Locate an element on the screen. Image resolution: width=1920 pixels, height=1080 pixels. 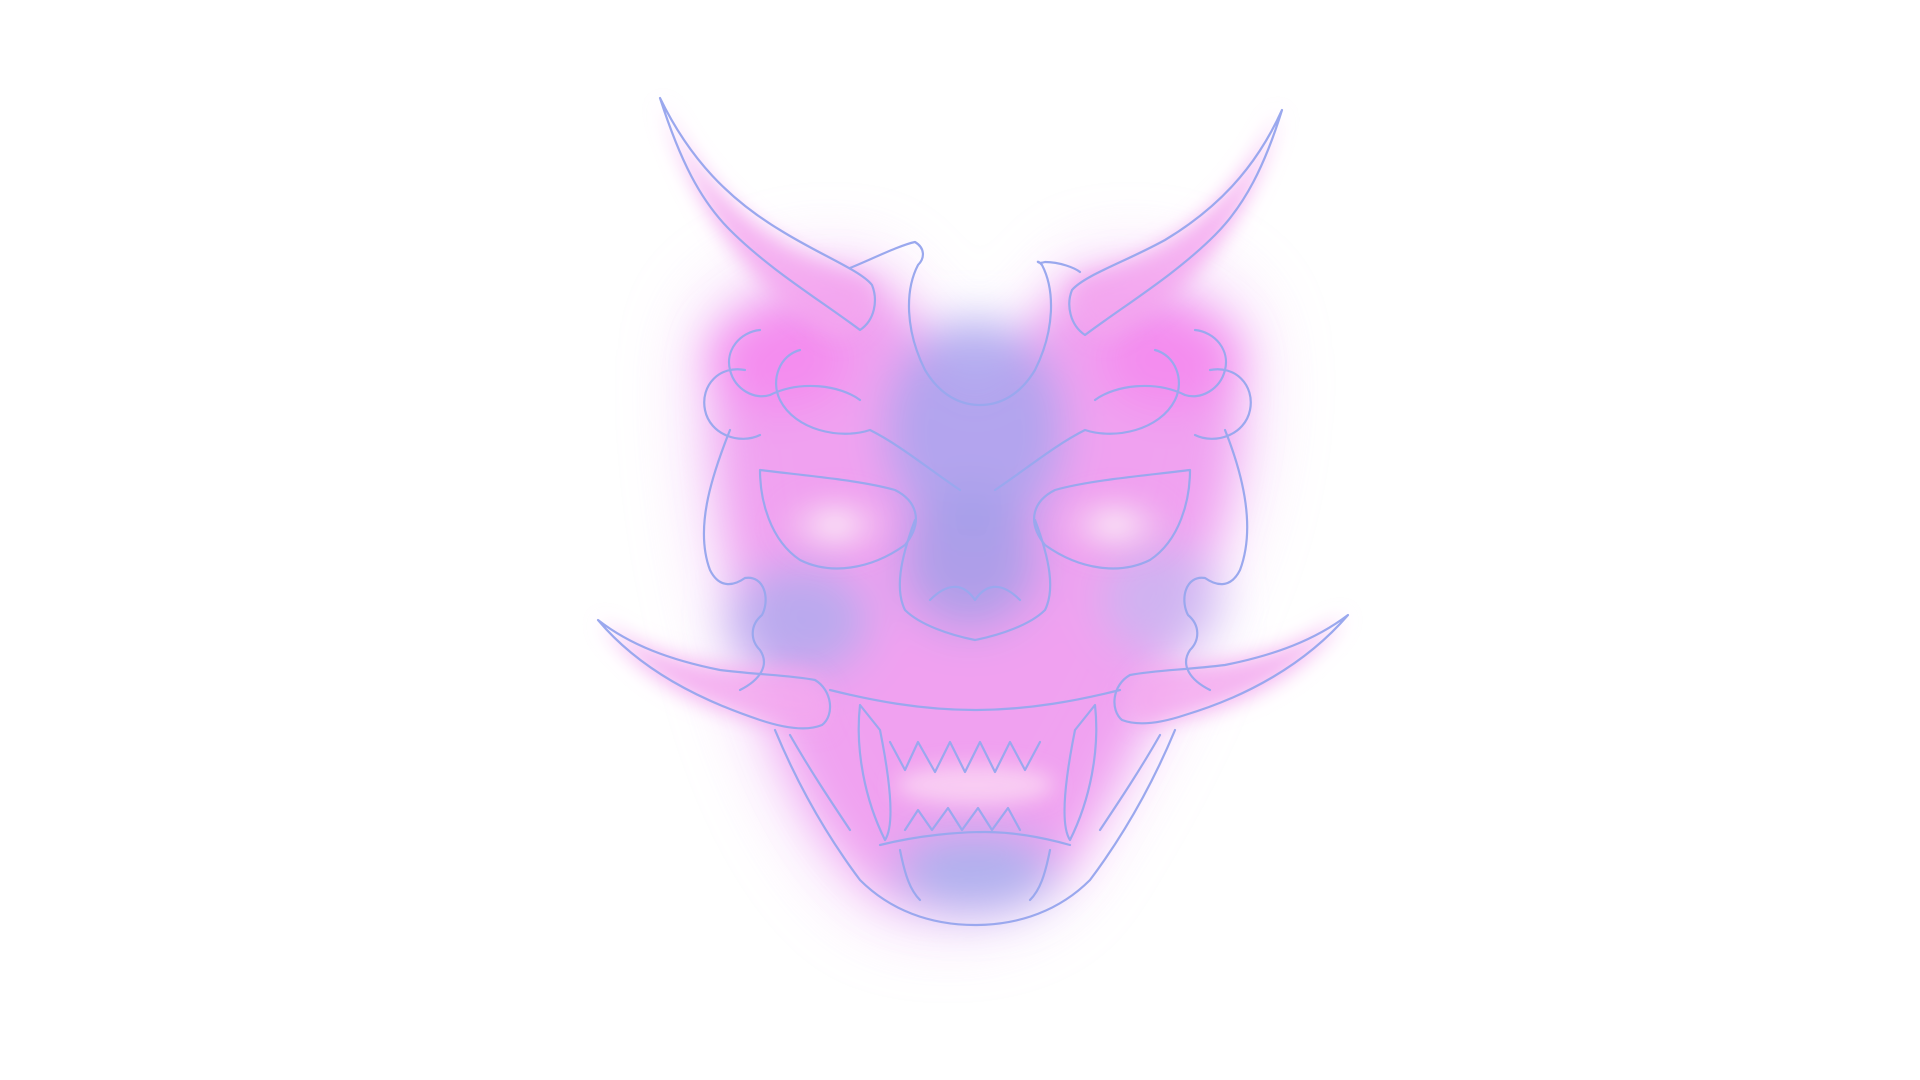
mouth-glow is located at coordinates (975, 785).